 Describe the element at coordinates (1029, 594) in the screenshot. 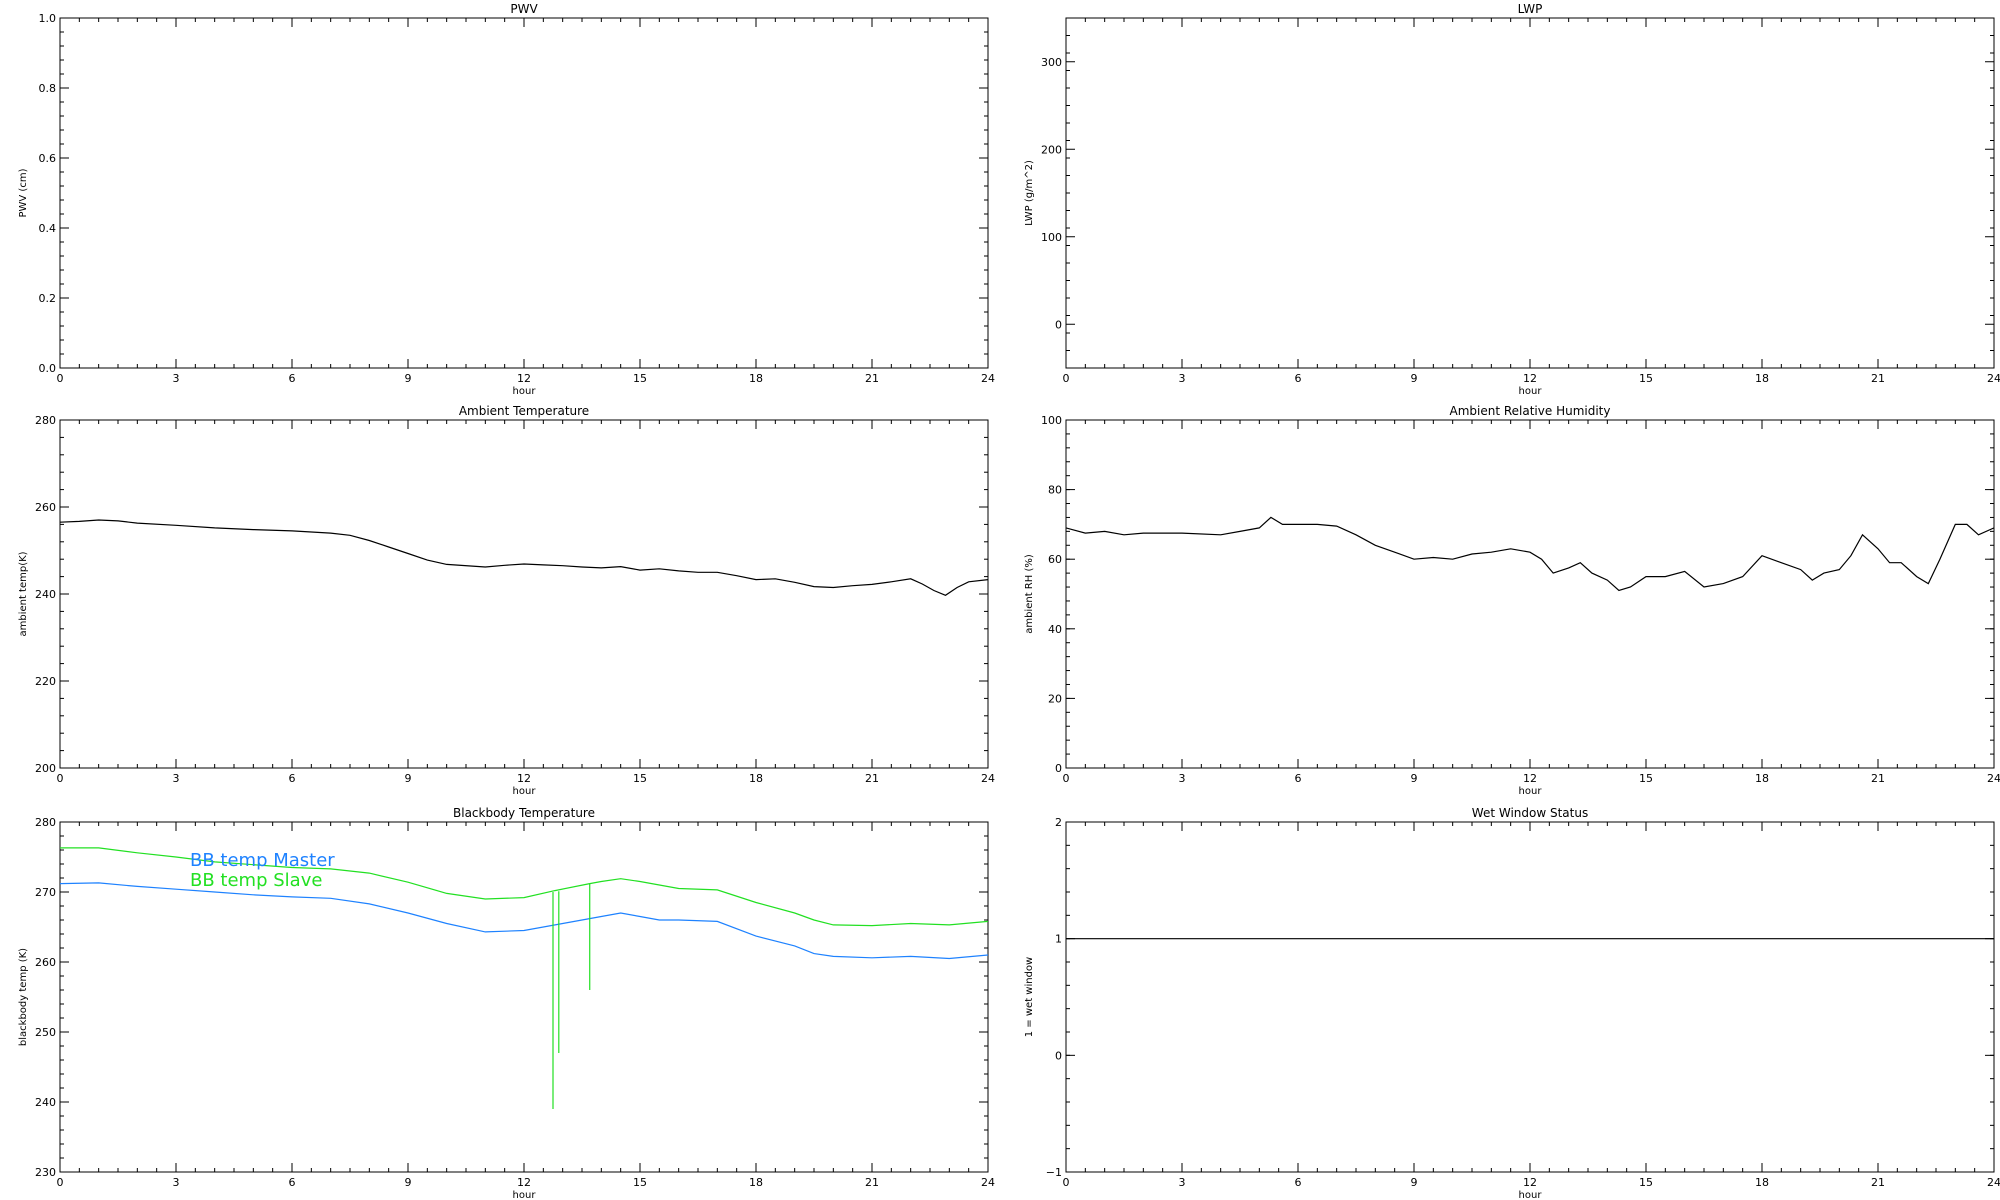

I see `y-axis-label: ambient RH (%)` at that location.